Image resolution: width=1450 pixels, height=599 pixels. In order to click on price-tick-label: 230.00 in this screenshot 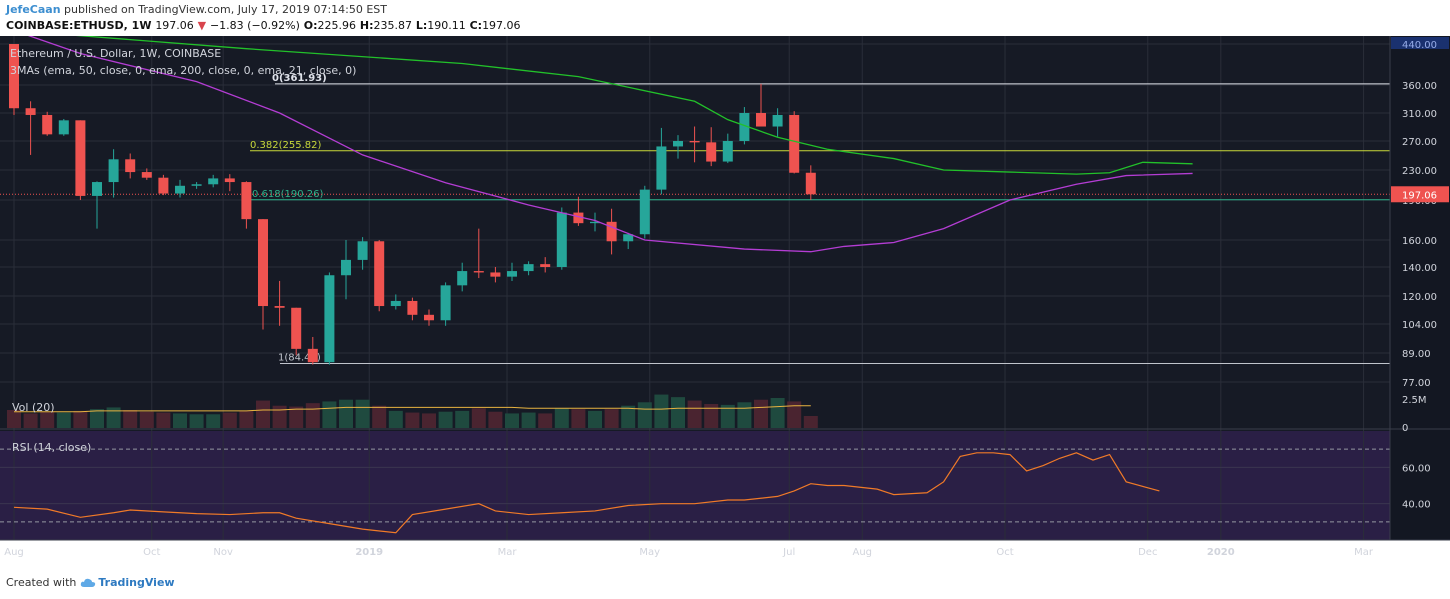, I will do `click(1419, 171)`.